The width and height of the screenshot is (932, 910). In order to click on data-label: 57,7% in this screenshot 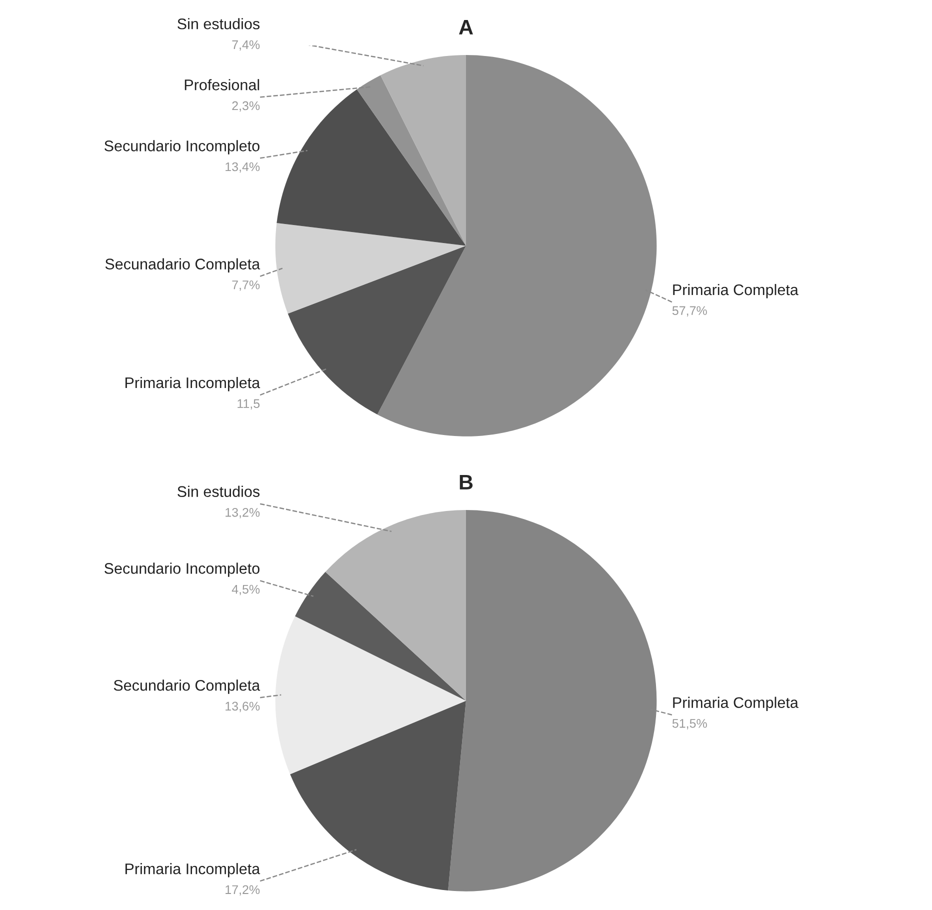, I will do `click(689, 311)`.